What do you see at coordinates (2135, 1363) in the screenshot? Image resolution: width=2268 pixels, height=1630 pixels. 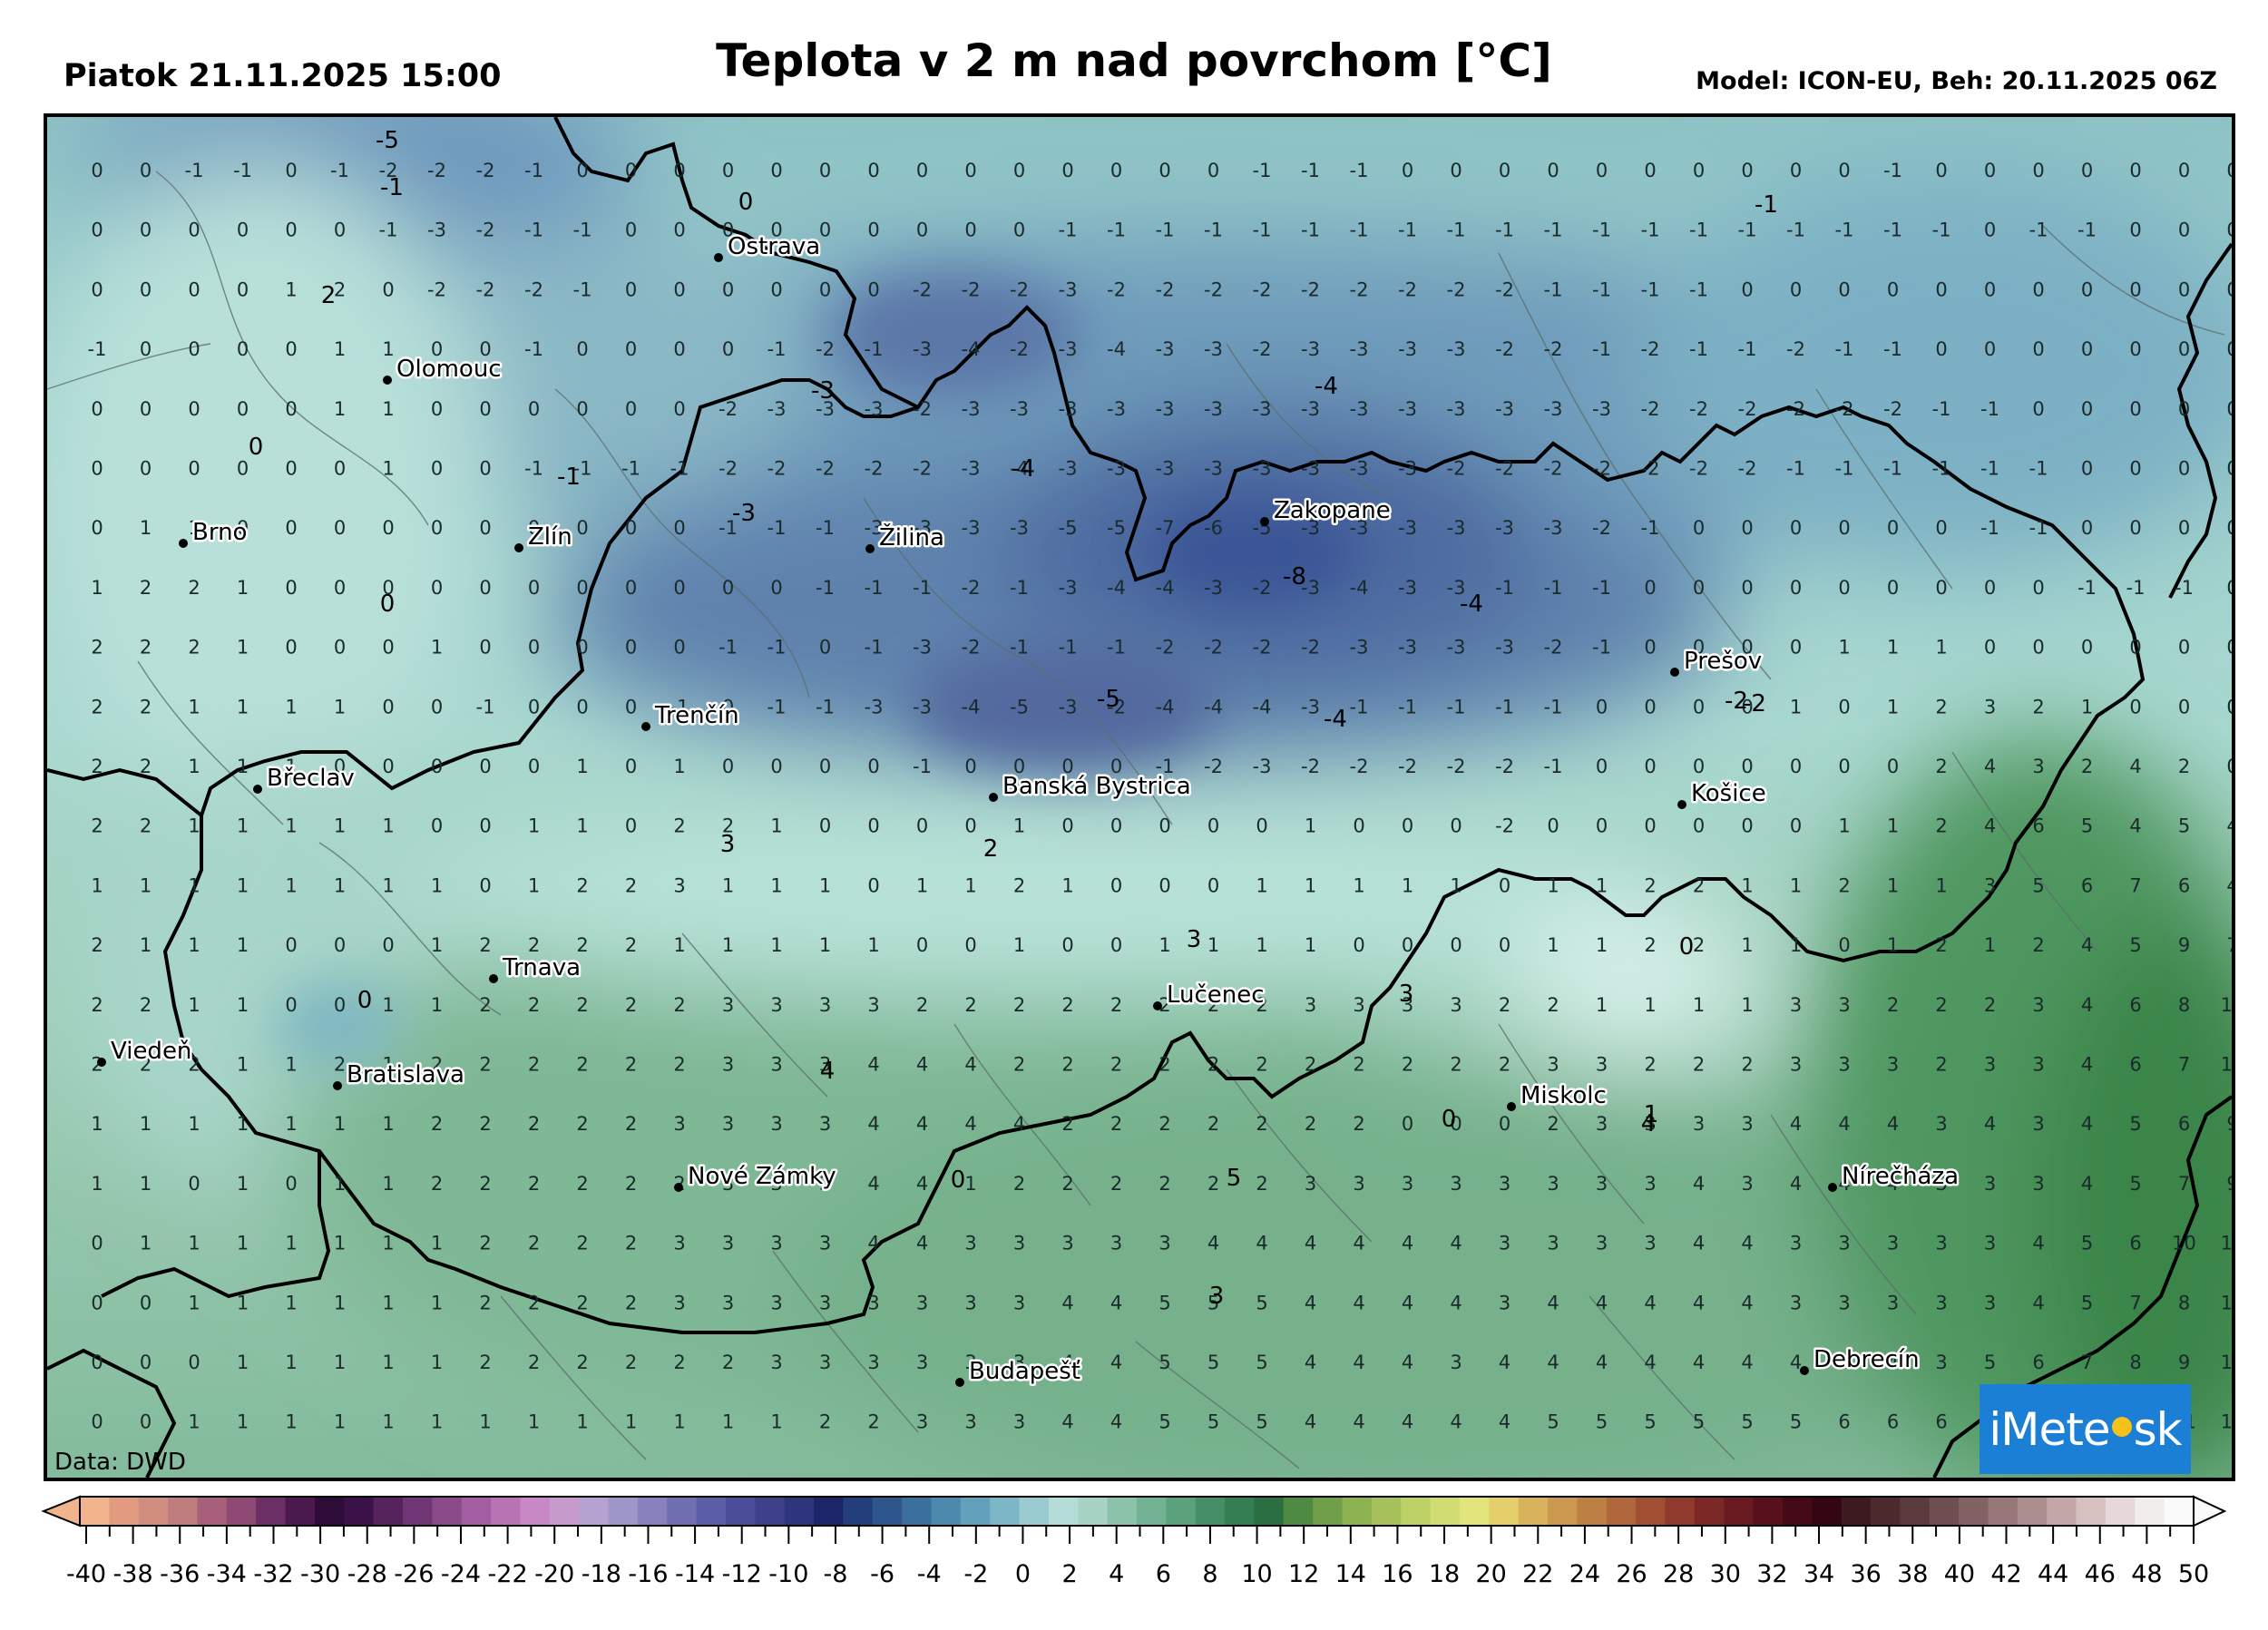 I see `grid-value: 8` at bounding box center [2135, 1363].